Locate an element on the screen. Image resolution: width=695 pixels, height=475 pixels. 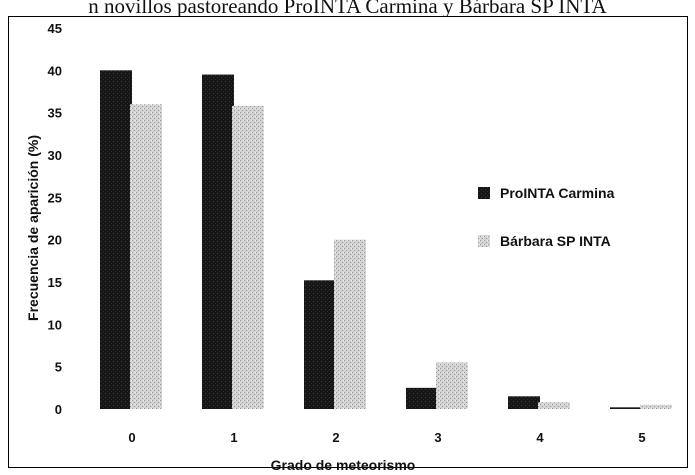
legend-label-prointa-carmina: ProINTA Carmina is located at coordinates (557, 193).